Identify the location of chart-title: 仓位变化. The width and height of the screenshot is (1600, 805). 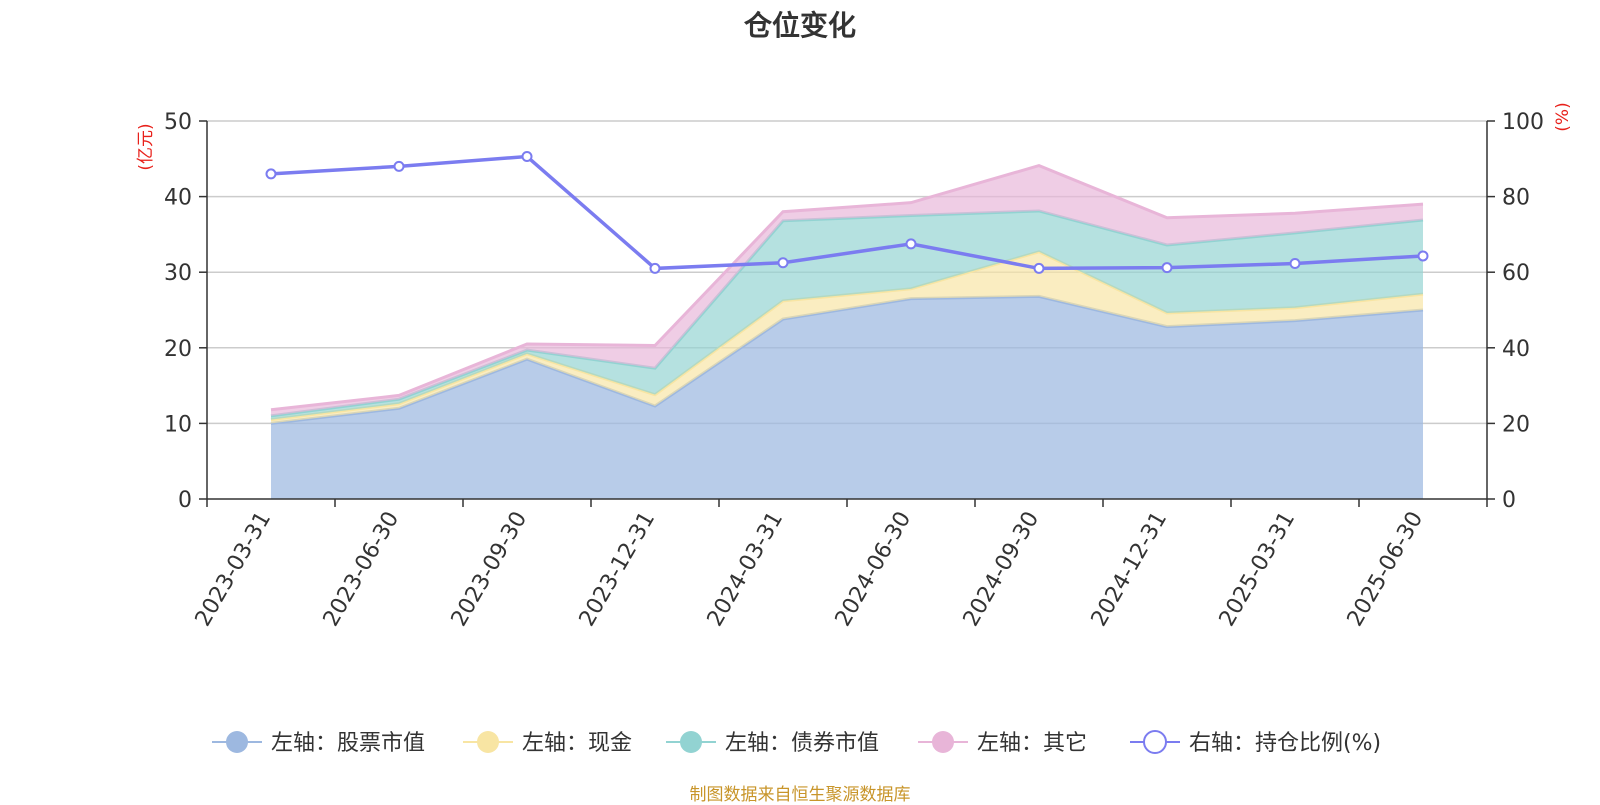
(799, 25).